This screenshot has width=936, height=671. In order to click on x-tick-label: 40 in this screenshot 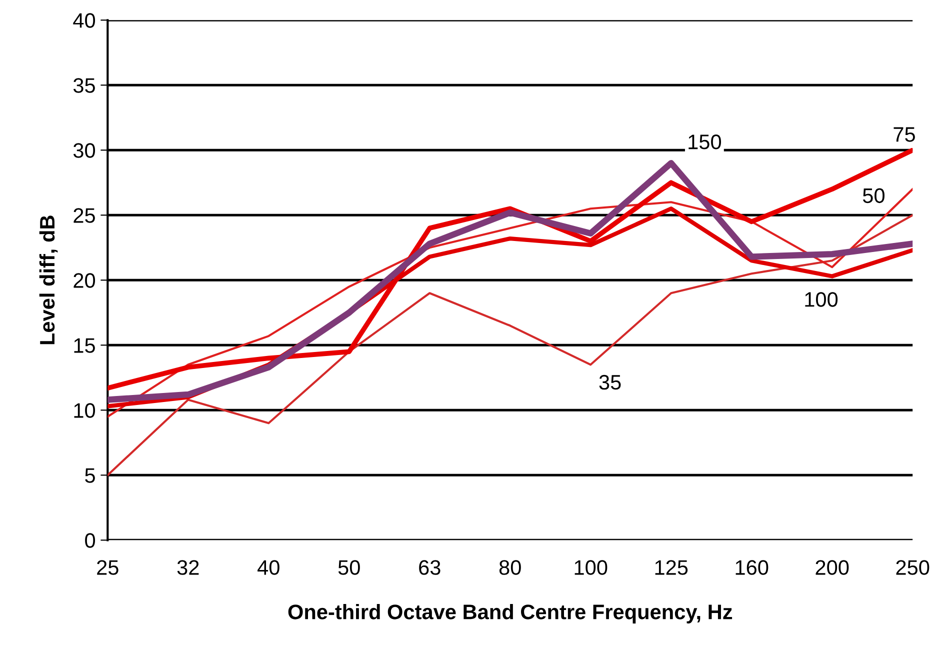, I will do `click(269, 567)`.